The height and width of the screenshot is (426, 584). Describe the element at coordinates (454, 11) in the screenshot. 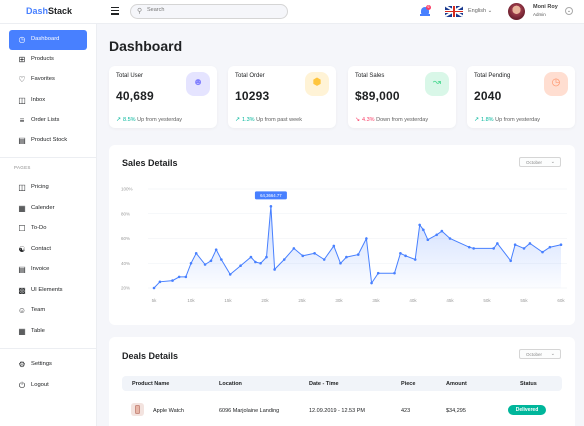

I see `uk-flag-icon` at that location.